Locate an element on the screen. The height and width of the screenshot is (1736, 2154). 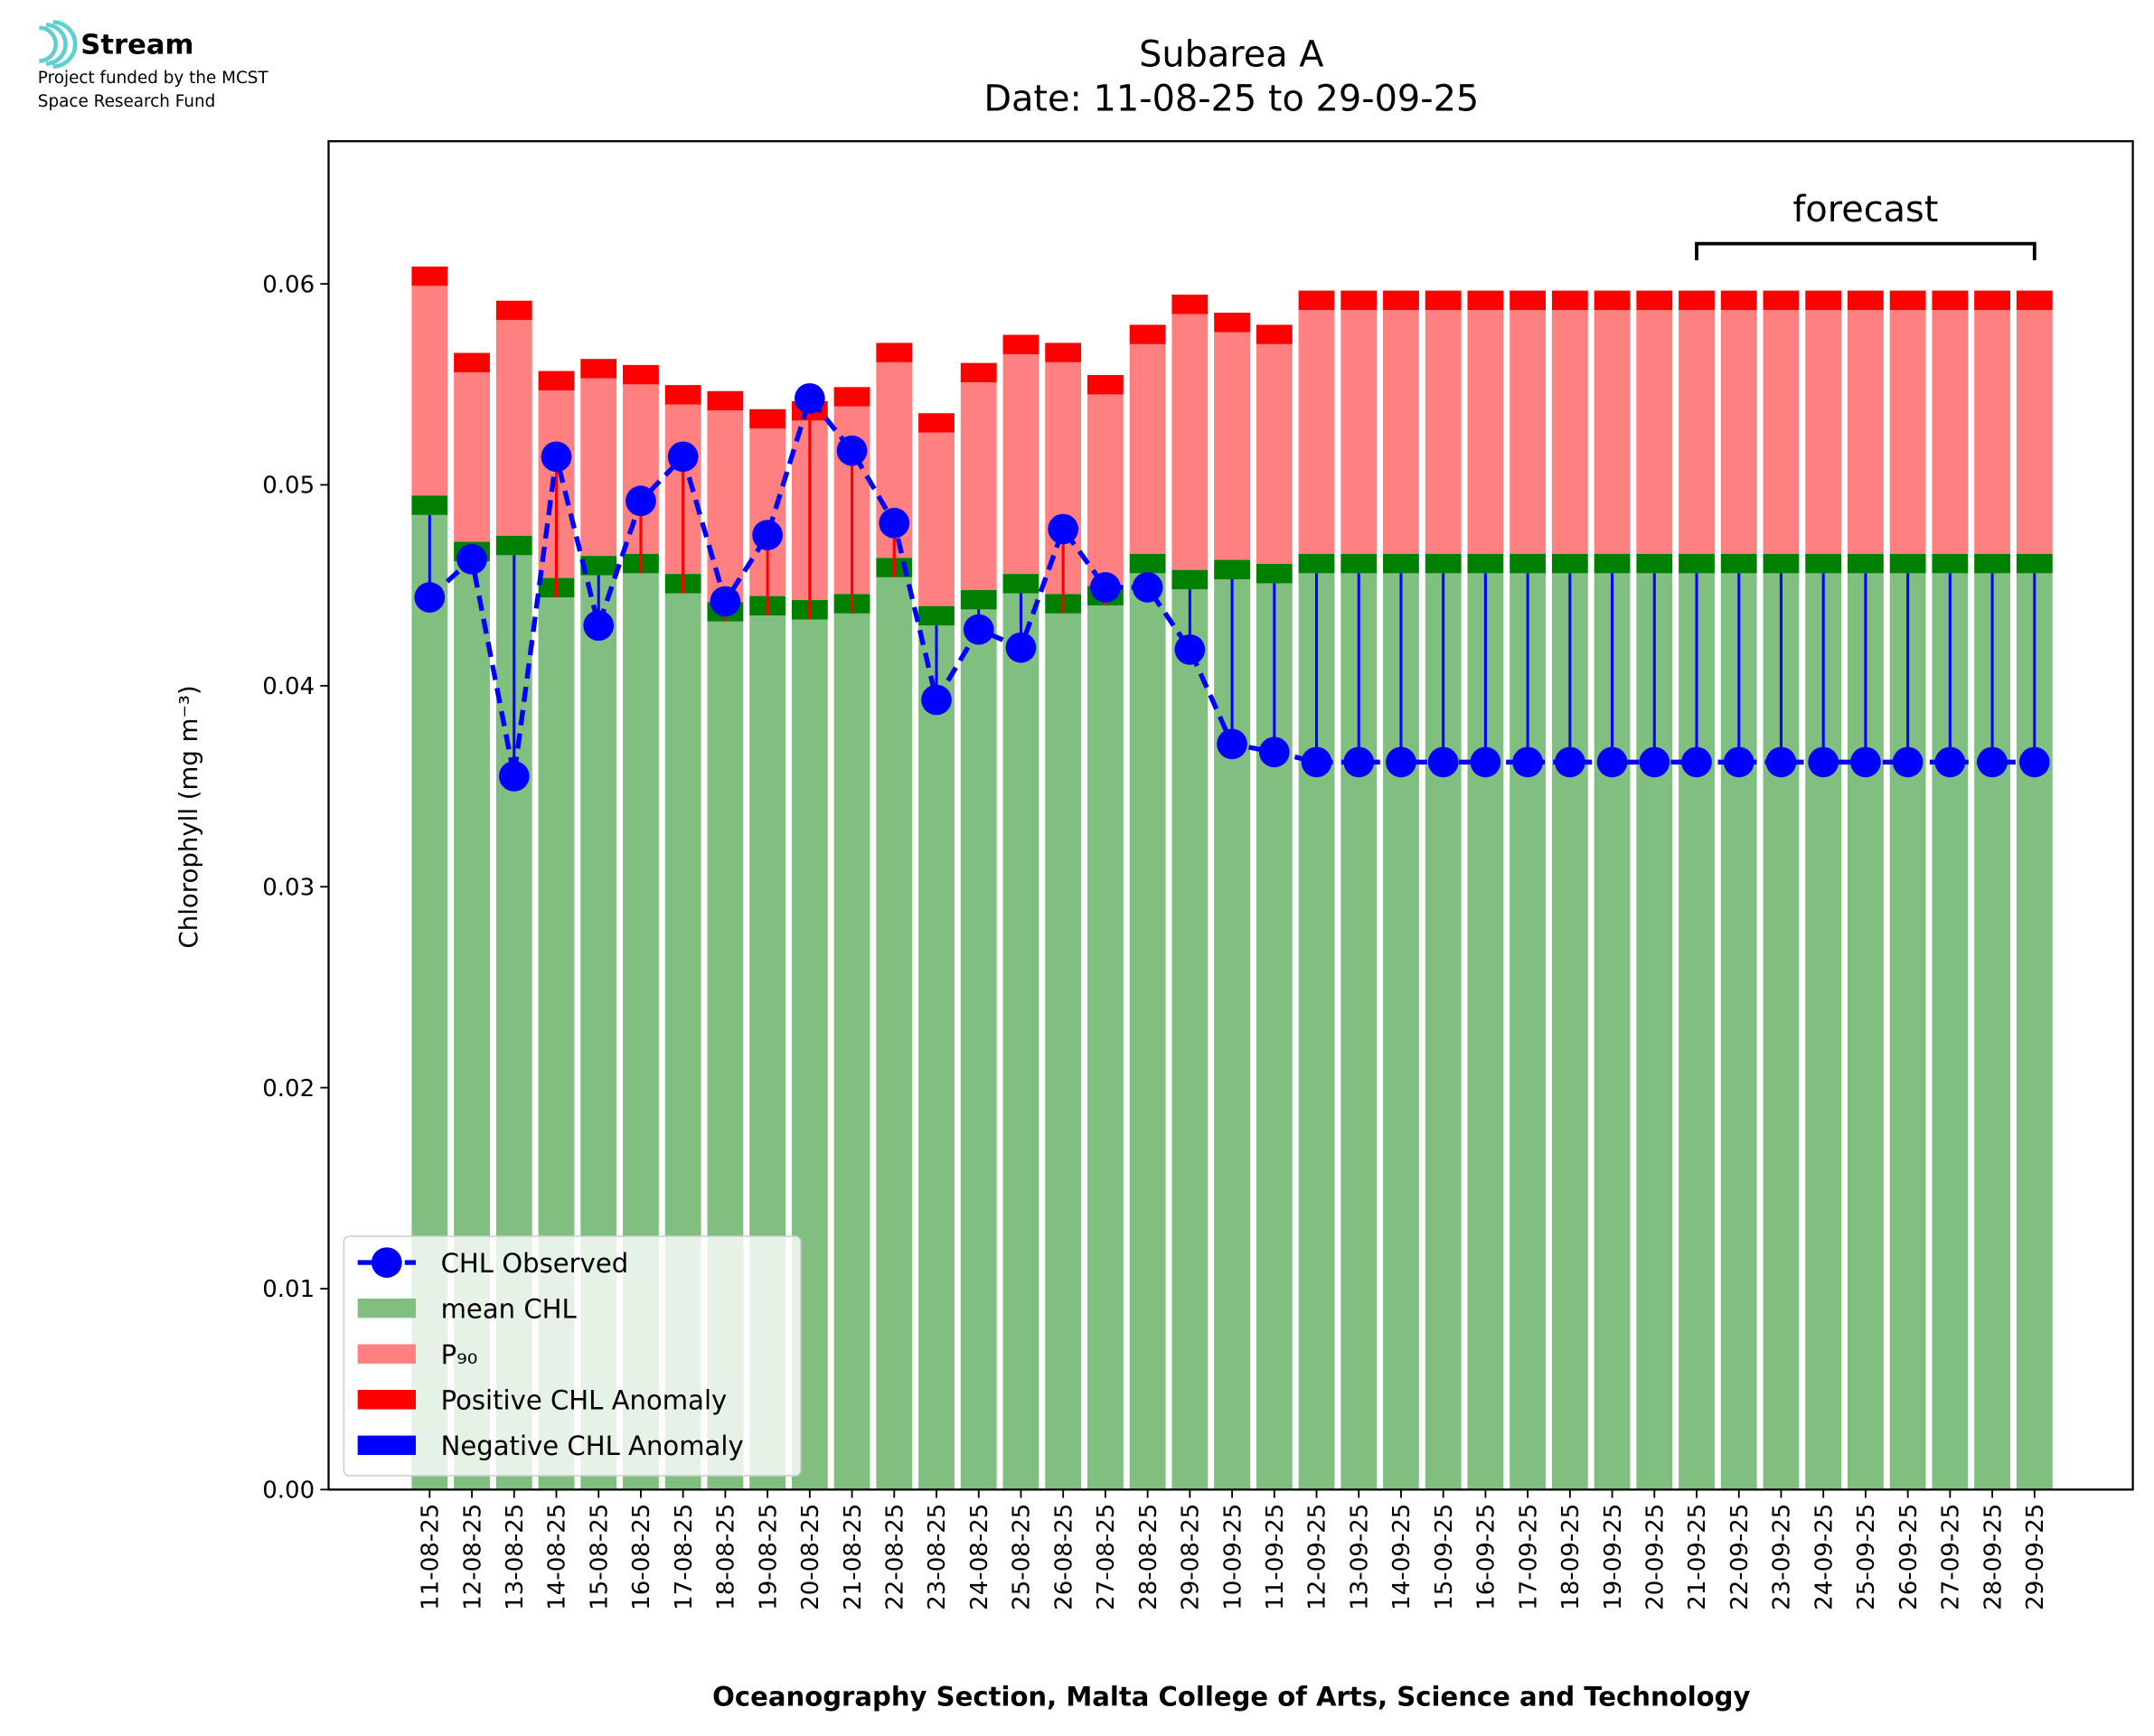
logo-icon is located at coordinates (58, 44).